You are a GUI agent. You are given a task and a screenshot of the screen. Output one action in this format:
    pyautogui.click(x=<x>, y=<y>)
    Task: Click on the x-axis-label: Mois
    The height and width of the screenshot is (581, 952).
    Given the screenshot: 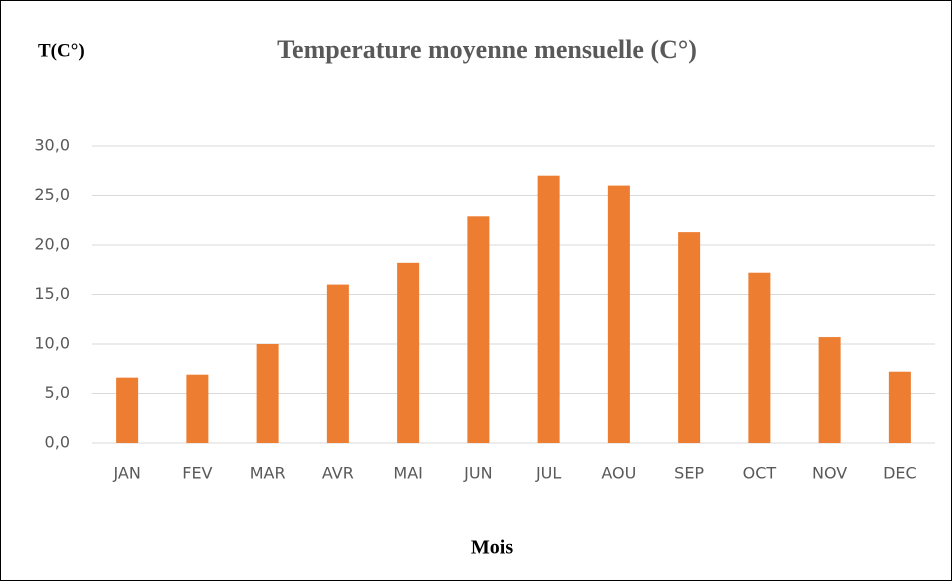 What is the action you would take?
    pyautogui.click(x=492, y=548)
    